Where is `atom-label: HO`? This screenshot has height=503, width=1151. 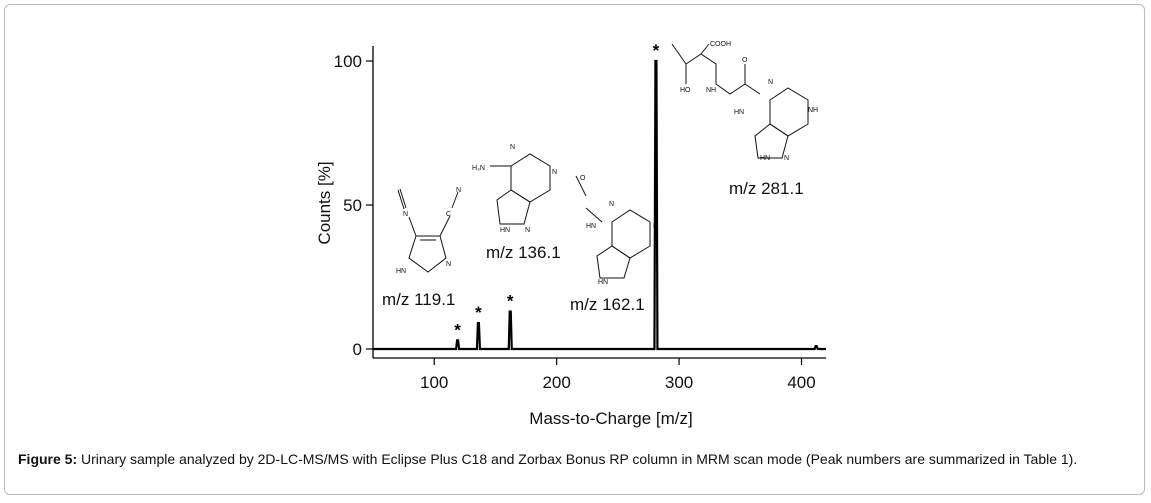 atom-label: HO is located at coordinates (685, 90).